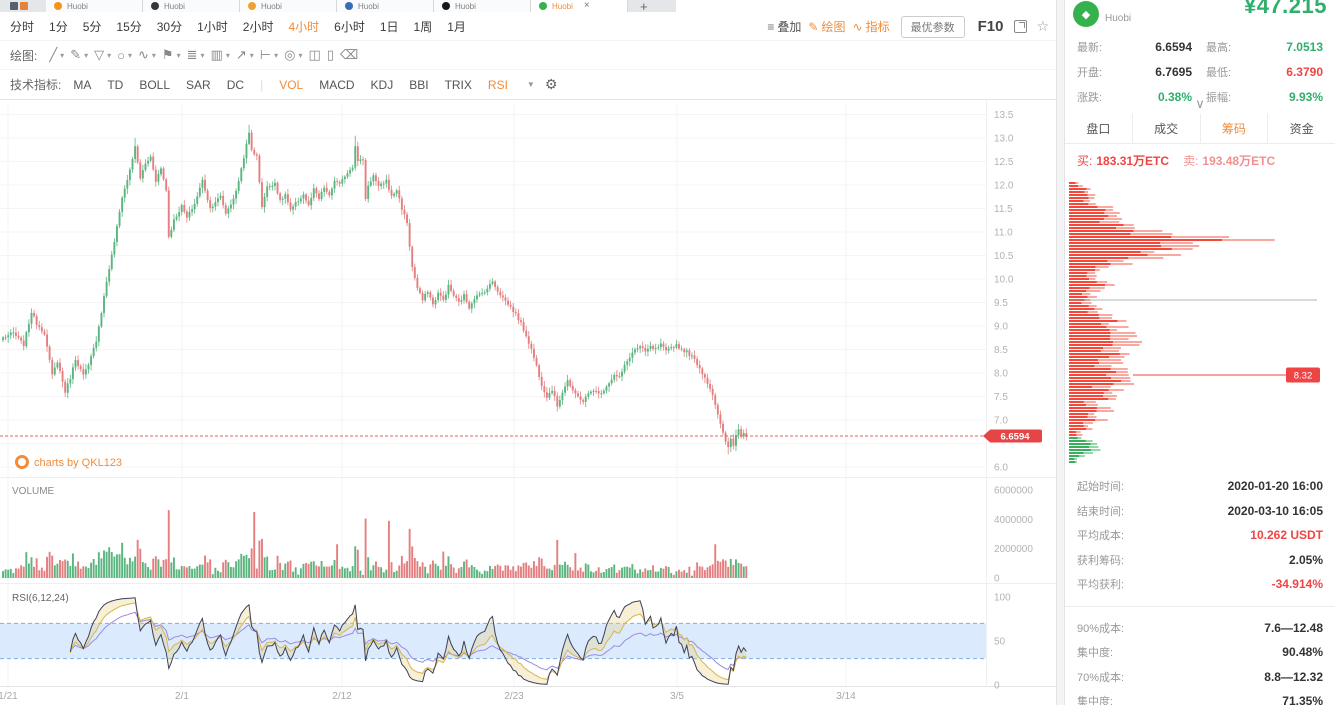  What do you see at coordinates (1219, 72) in the screenshot?
I see `quote-label: 最低:` at bounding box center [1219, 72].